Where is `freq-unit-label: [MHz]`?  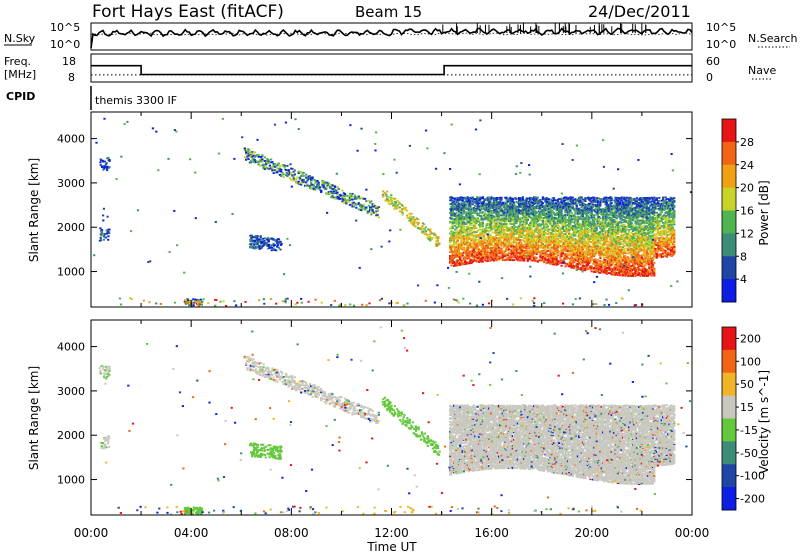 freq-unit-label: [MHz] is located at coordinates (20, 74).